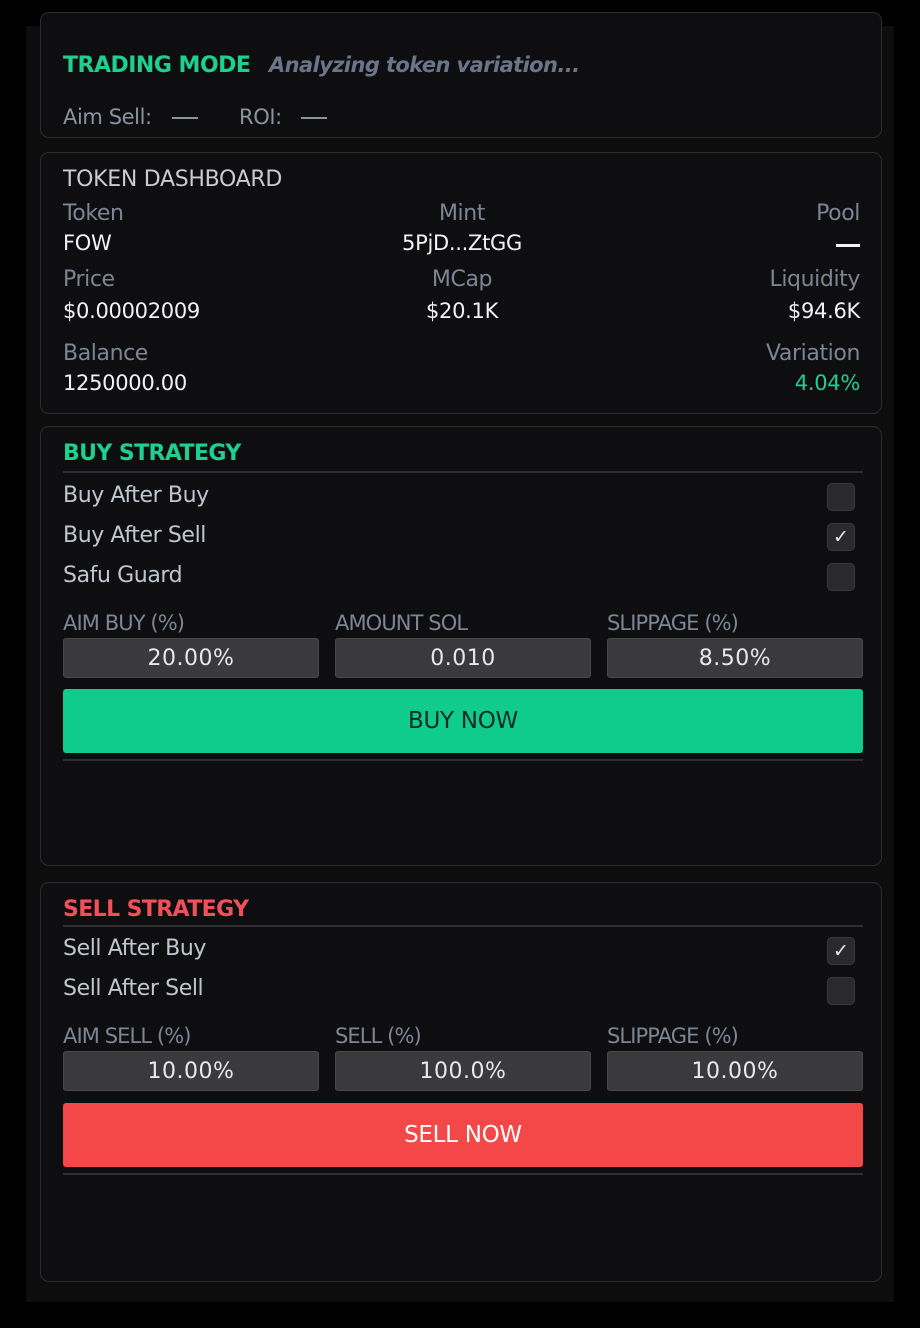 This screenshot has width=920, height=1328. Describe the element at coordinates (124, 623) in the screenshot. I see `aim-buy-label: AIM BUY (%)` at that location.